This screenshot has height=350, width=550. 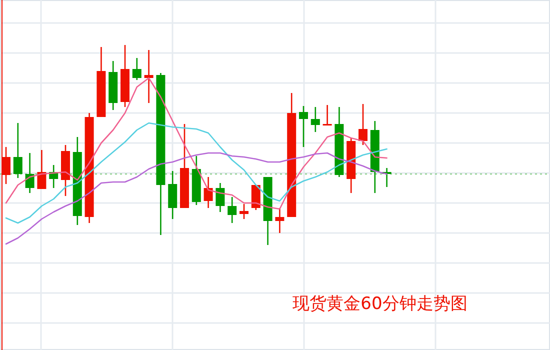 I want to click on text: 现货黄金60分钟走势图, so click(x=380, y=304).